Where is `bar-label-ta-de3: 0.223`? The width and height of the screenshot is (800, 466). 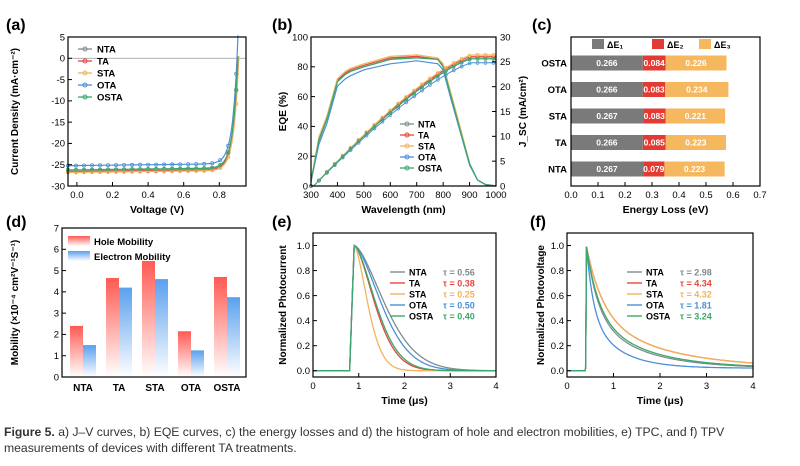
bar-label-ta-de3: 0.223 is located at coordinates (696, 143).